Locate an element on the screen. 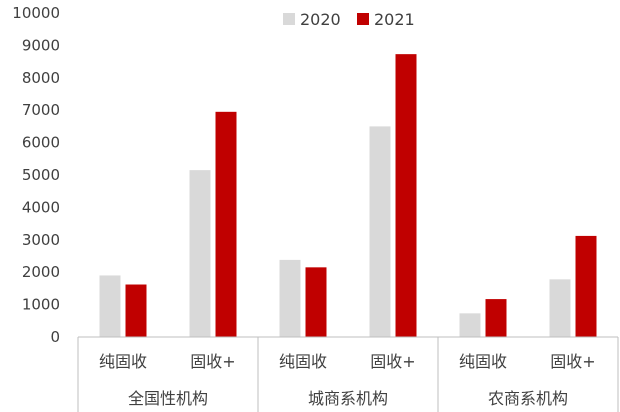 Image resolution: width=620 pixels, height=412 pixels. legend-swatch-2021 is located at coordinates (363, 19).